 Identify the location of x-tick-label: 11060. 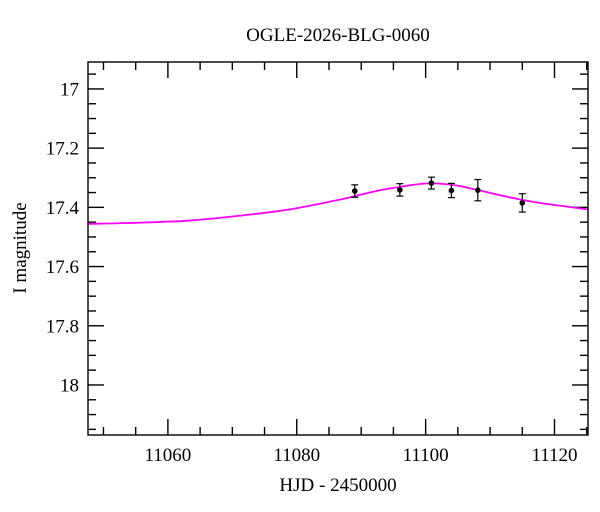
(167, 455).